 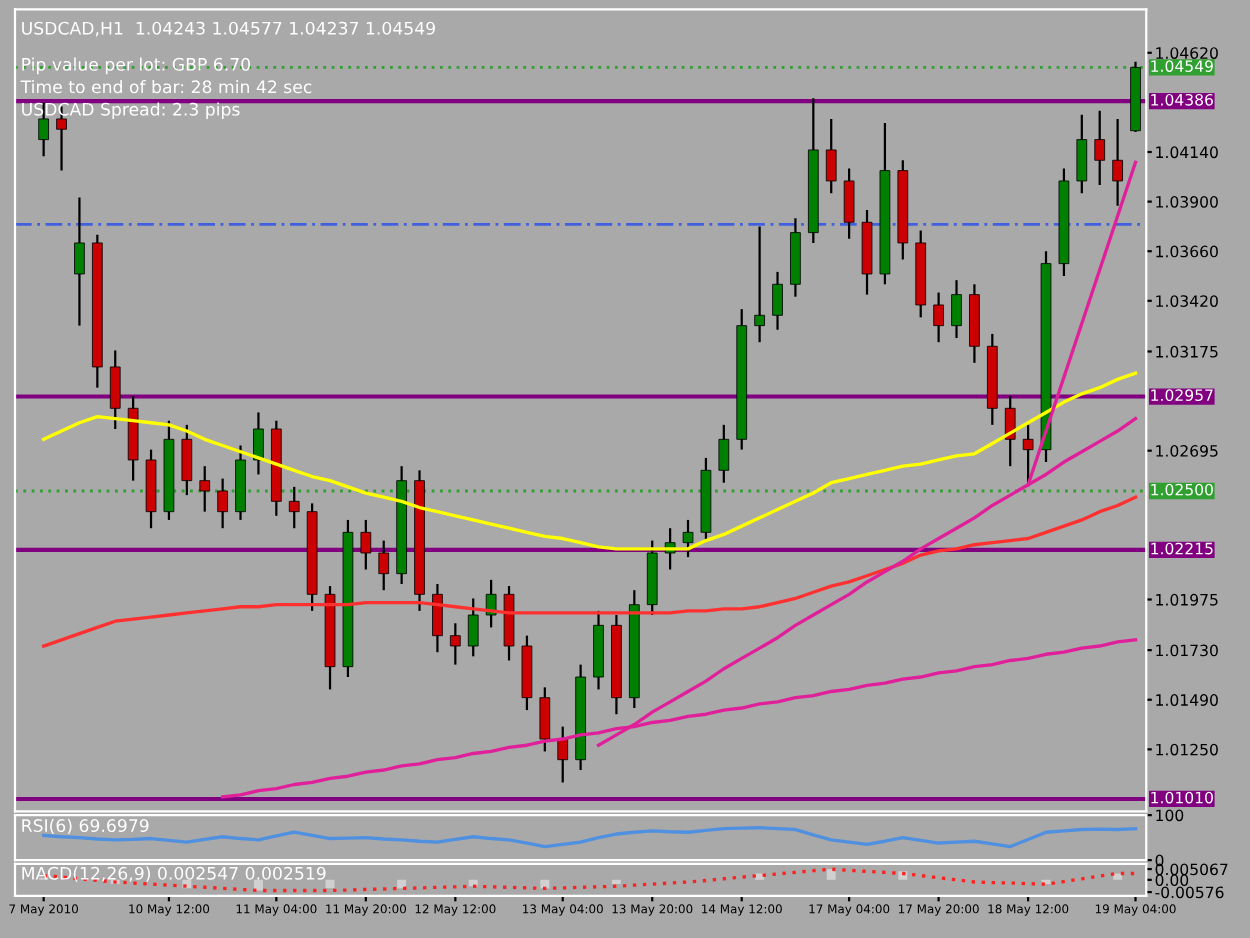 What do you see at coordinates (85, 826) in the screenshot?
I see `chart-title: RSI(6) 69.6979` at bounding box center [85, 826].